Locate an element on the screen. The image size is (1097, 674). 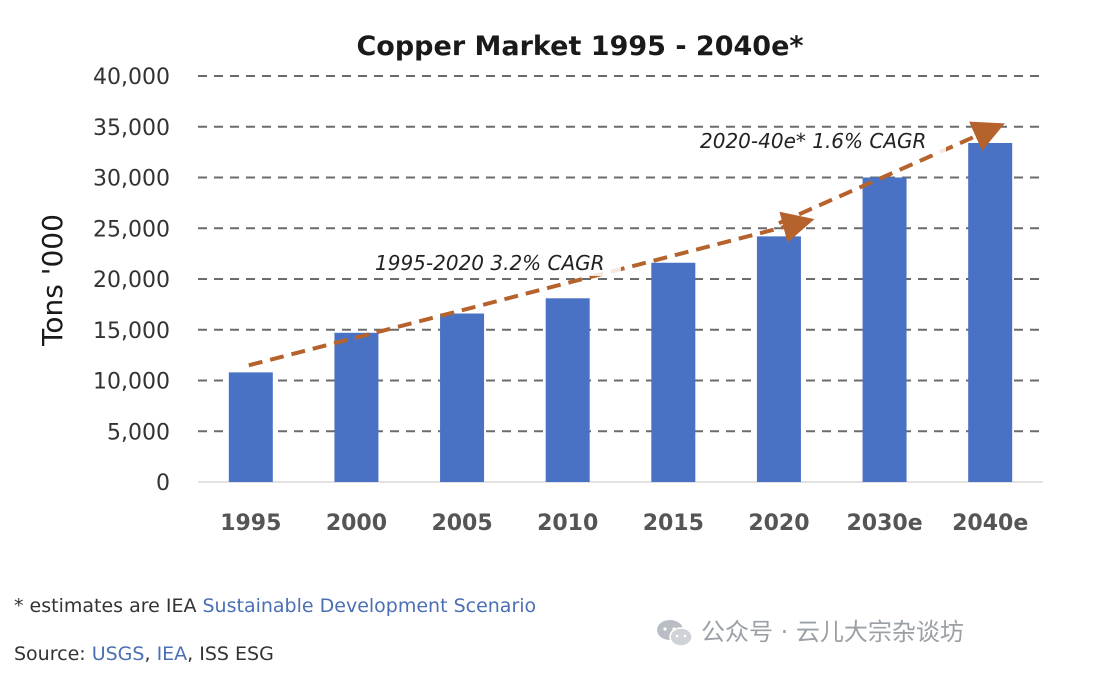
x-tick-label: 2000 is located at coordinates (356, 523).